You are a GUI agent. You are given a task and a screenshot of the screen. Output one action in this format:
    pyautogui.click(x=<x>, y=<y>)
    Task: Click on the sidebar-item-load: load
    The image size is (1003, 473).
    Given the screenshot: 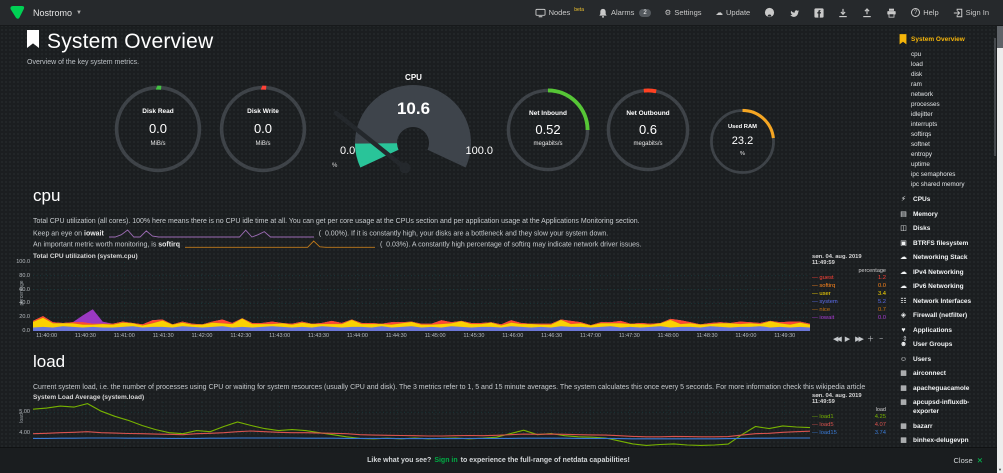 What is the action you would take?
    pyautogui.click(x=917, y=64)
    